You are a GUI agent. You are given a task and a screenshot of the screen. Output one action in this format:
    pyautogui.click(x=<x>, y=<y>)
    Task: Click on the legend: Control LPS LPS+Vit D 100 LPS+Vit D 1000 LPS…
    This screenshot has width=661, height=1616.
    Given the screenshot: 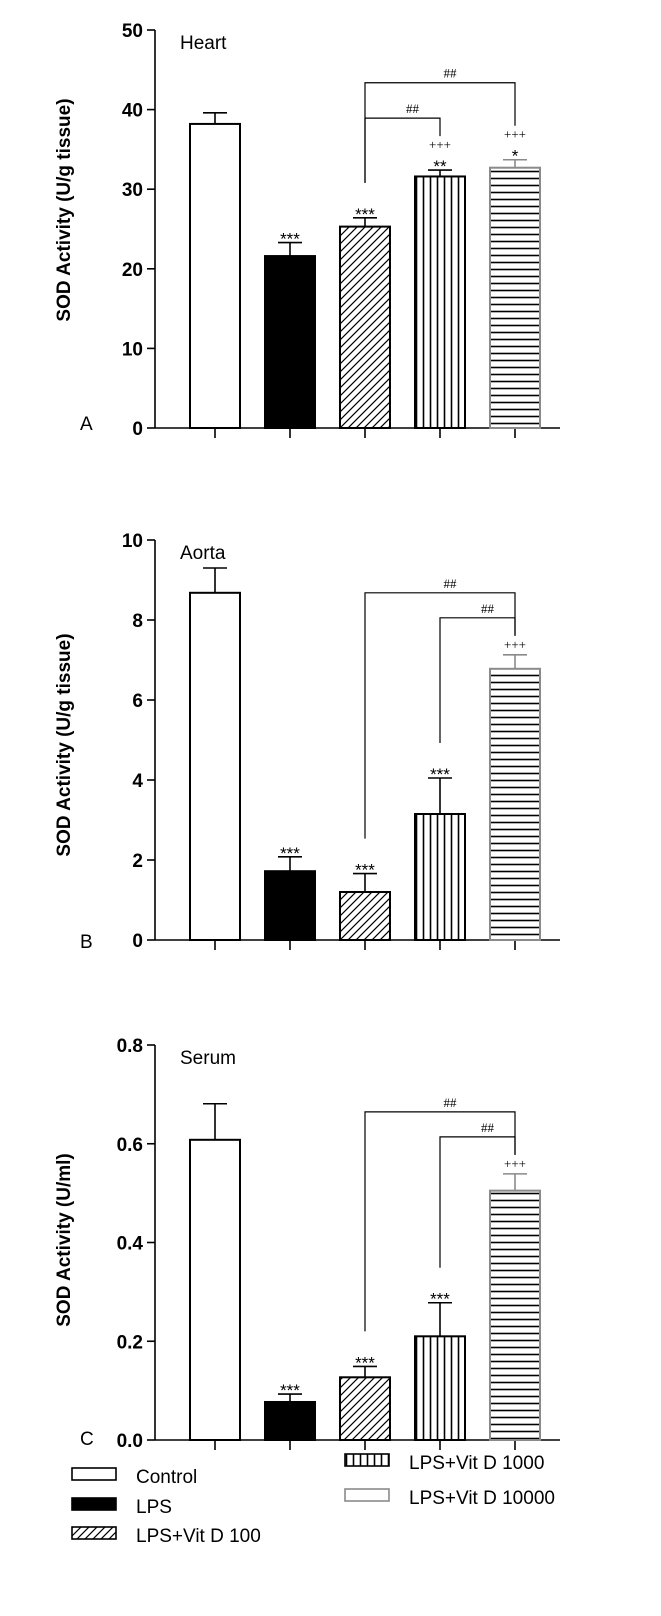 What is the action you would take?
    pyautogui.click(x=313, y=1500)
    